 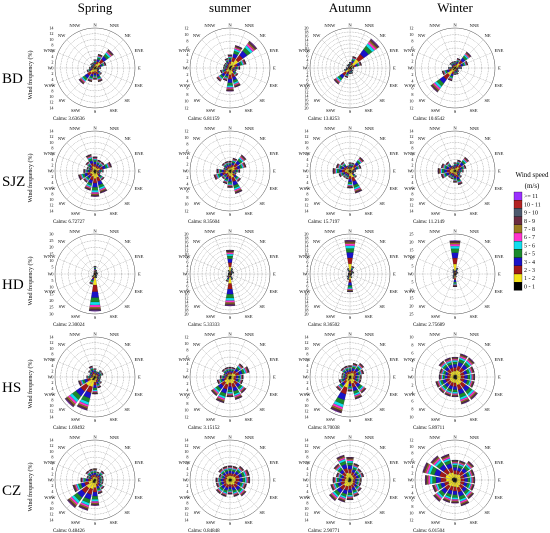 I want to click on outer-circle, so click(x=350, y=68).